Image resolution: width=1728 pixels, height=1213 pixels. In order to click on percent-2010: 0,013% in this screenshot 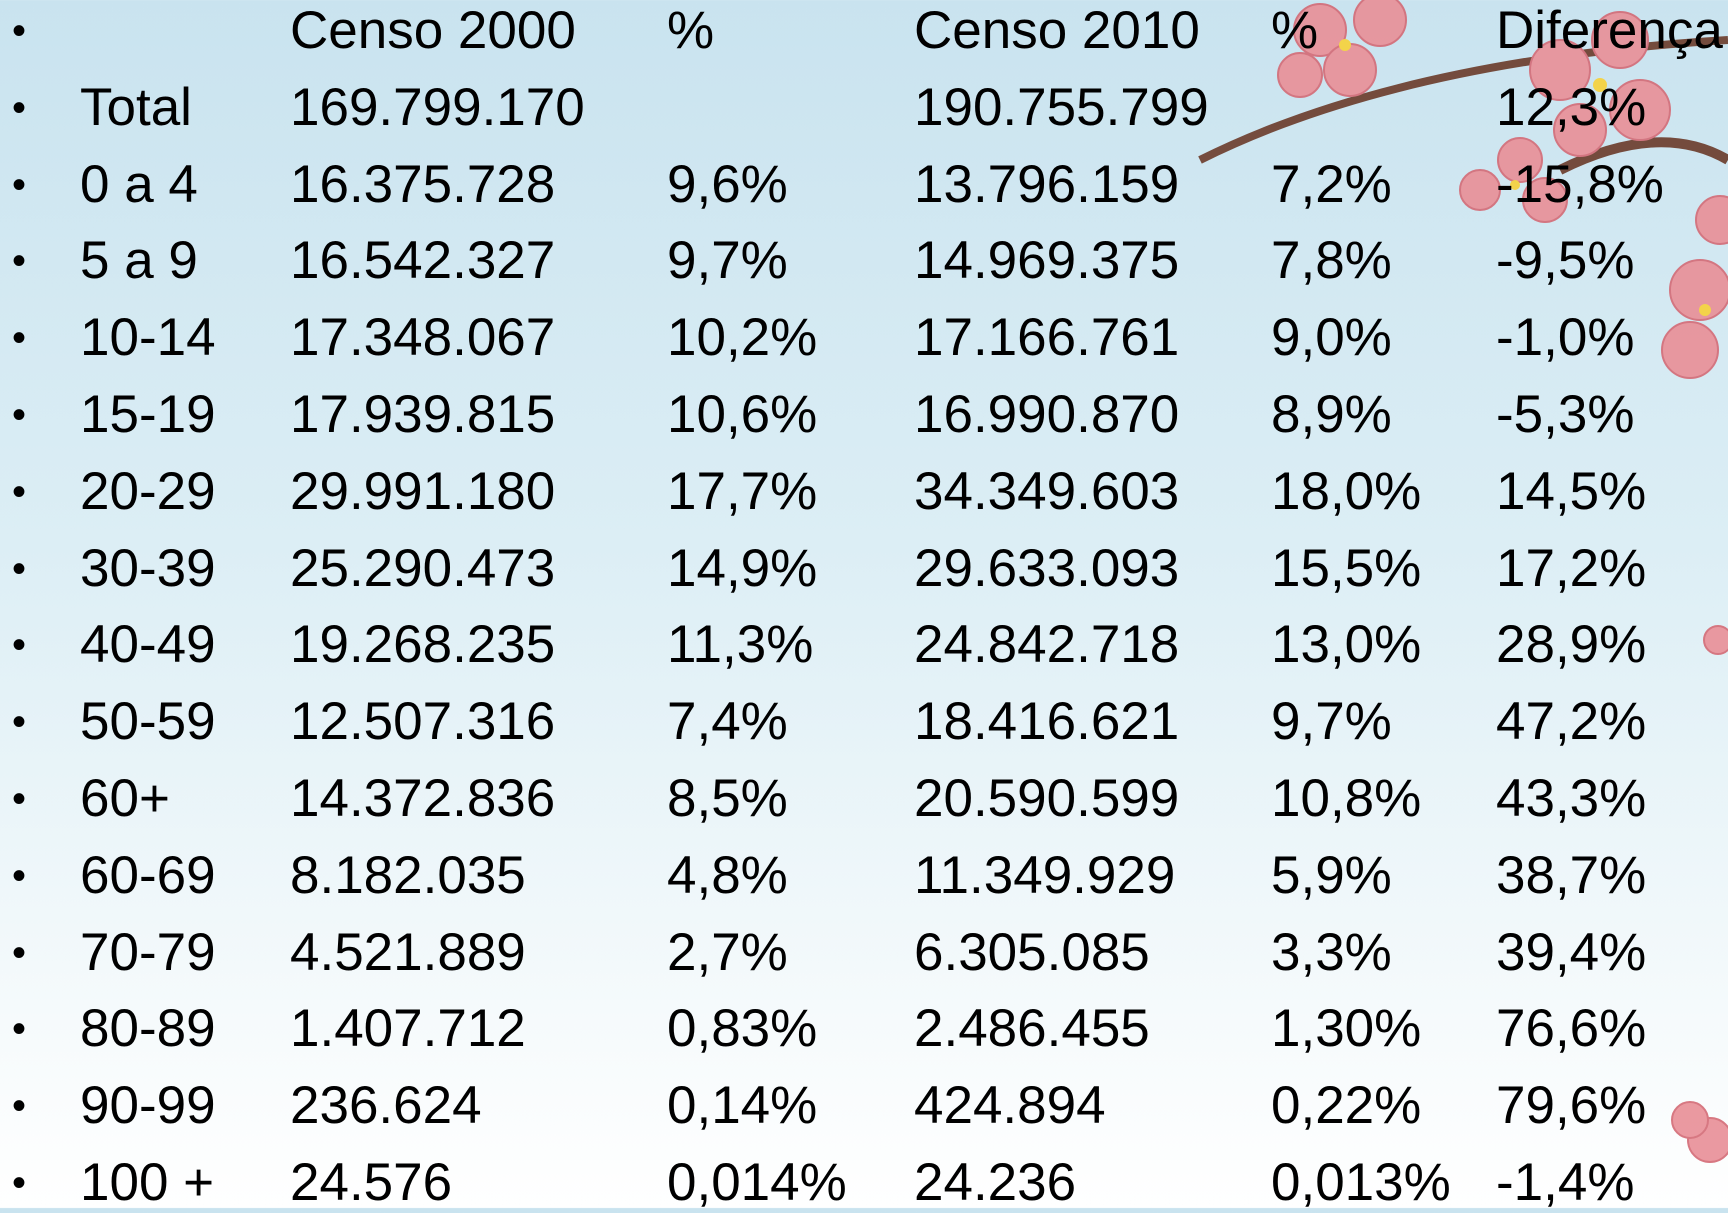, I will do `click(1361, 1182)`.